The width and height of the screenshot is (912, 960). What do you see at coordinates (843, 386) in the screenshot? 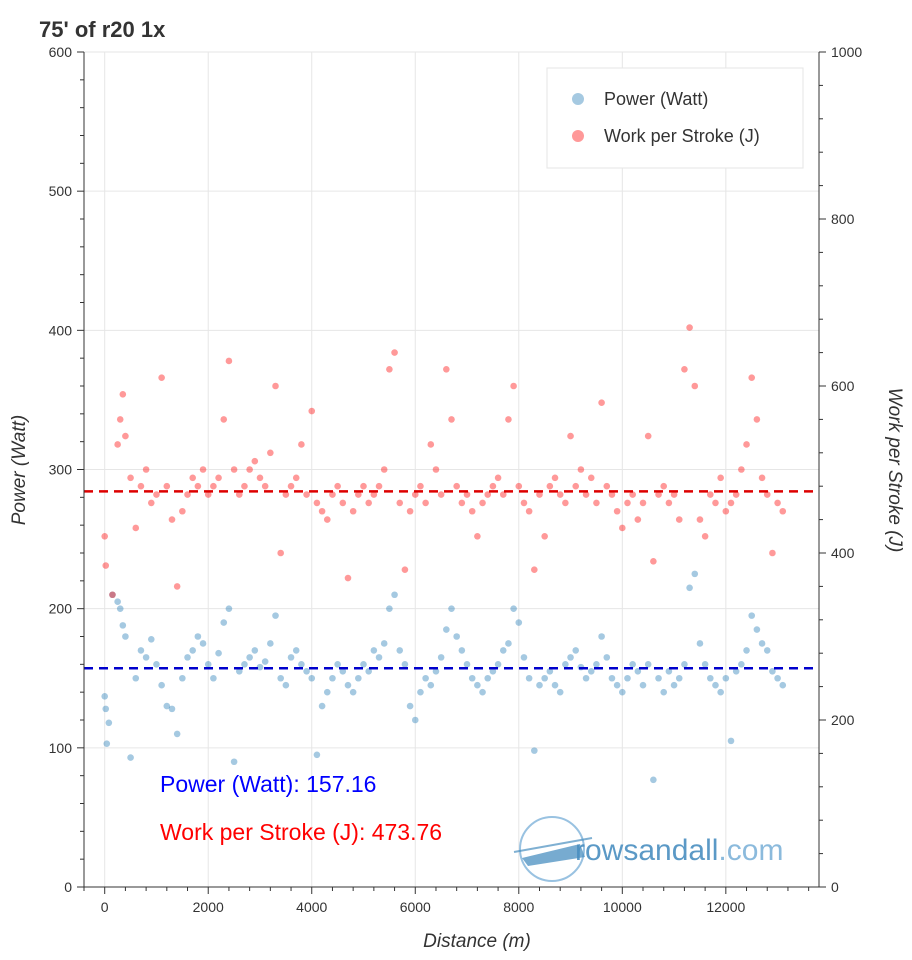
I see `y2-tick-label: 600` at bounding box center [843, 386].